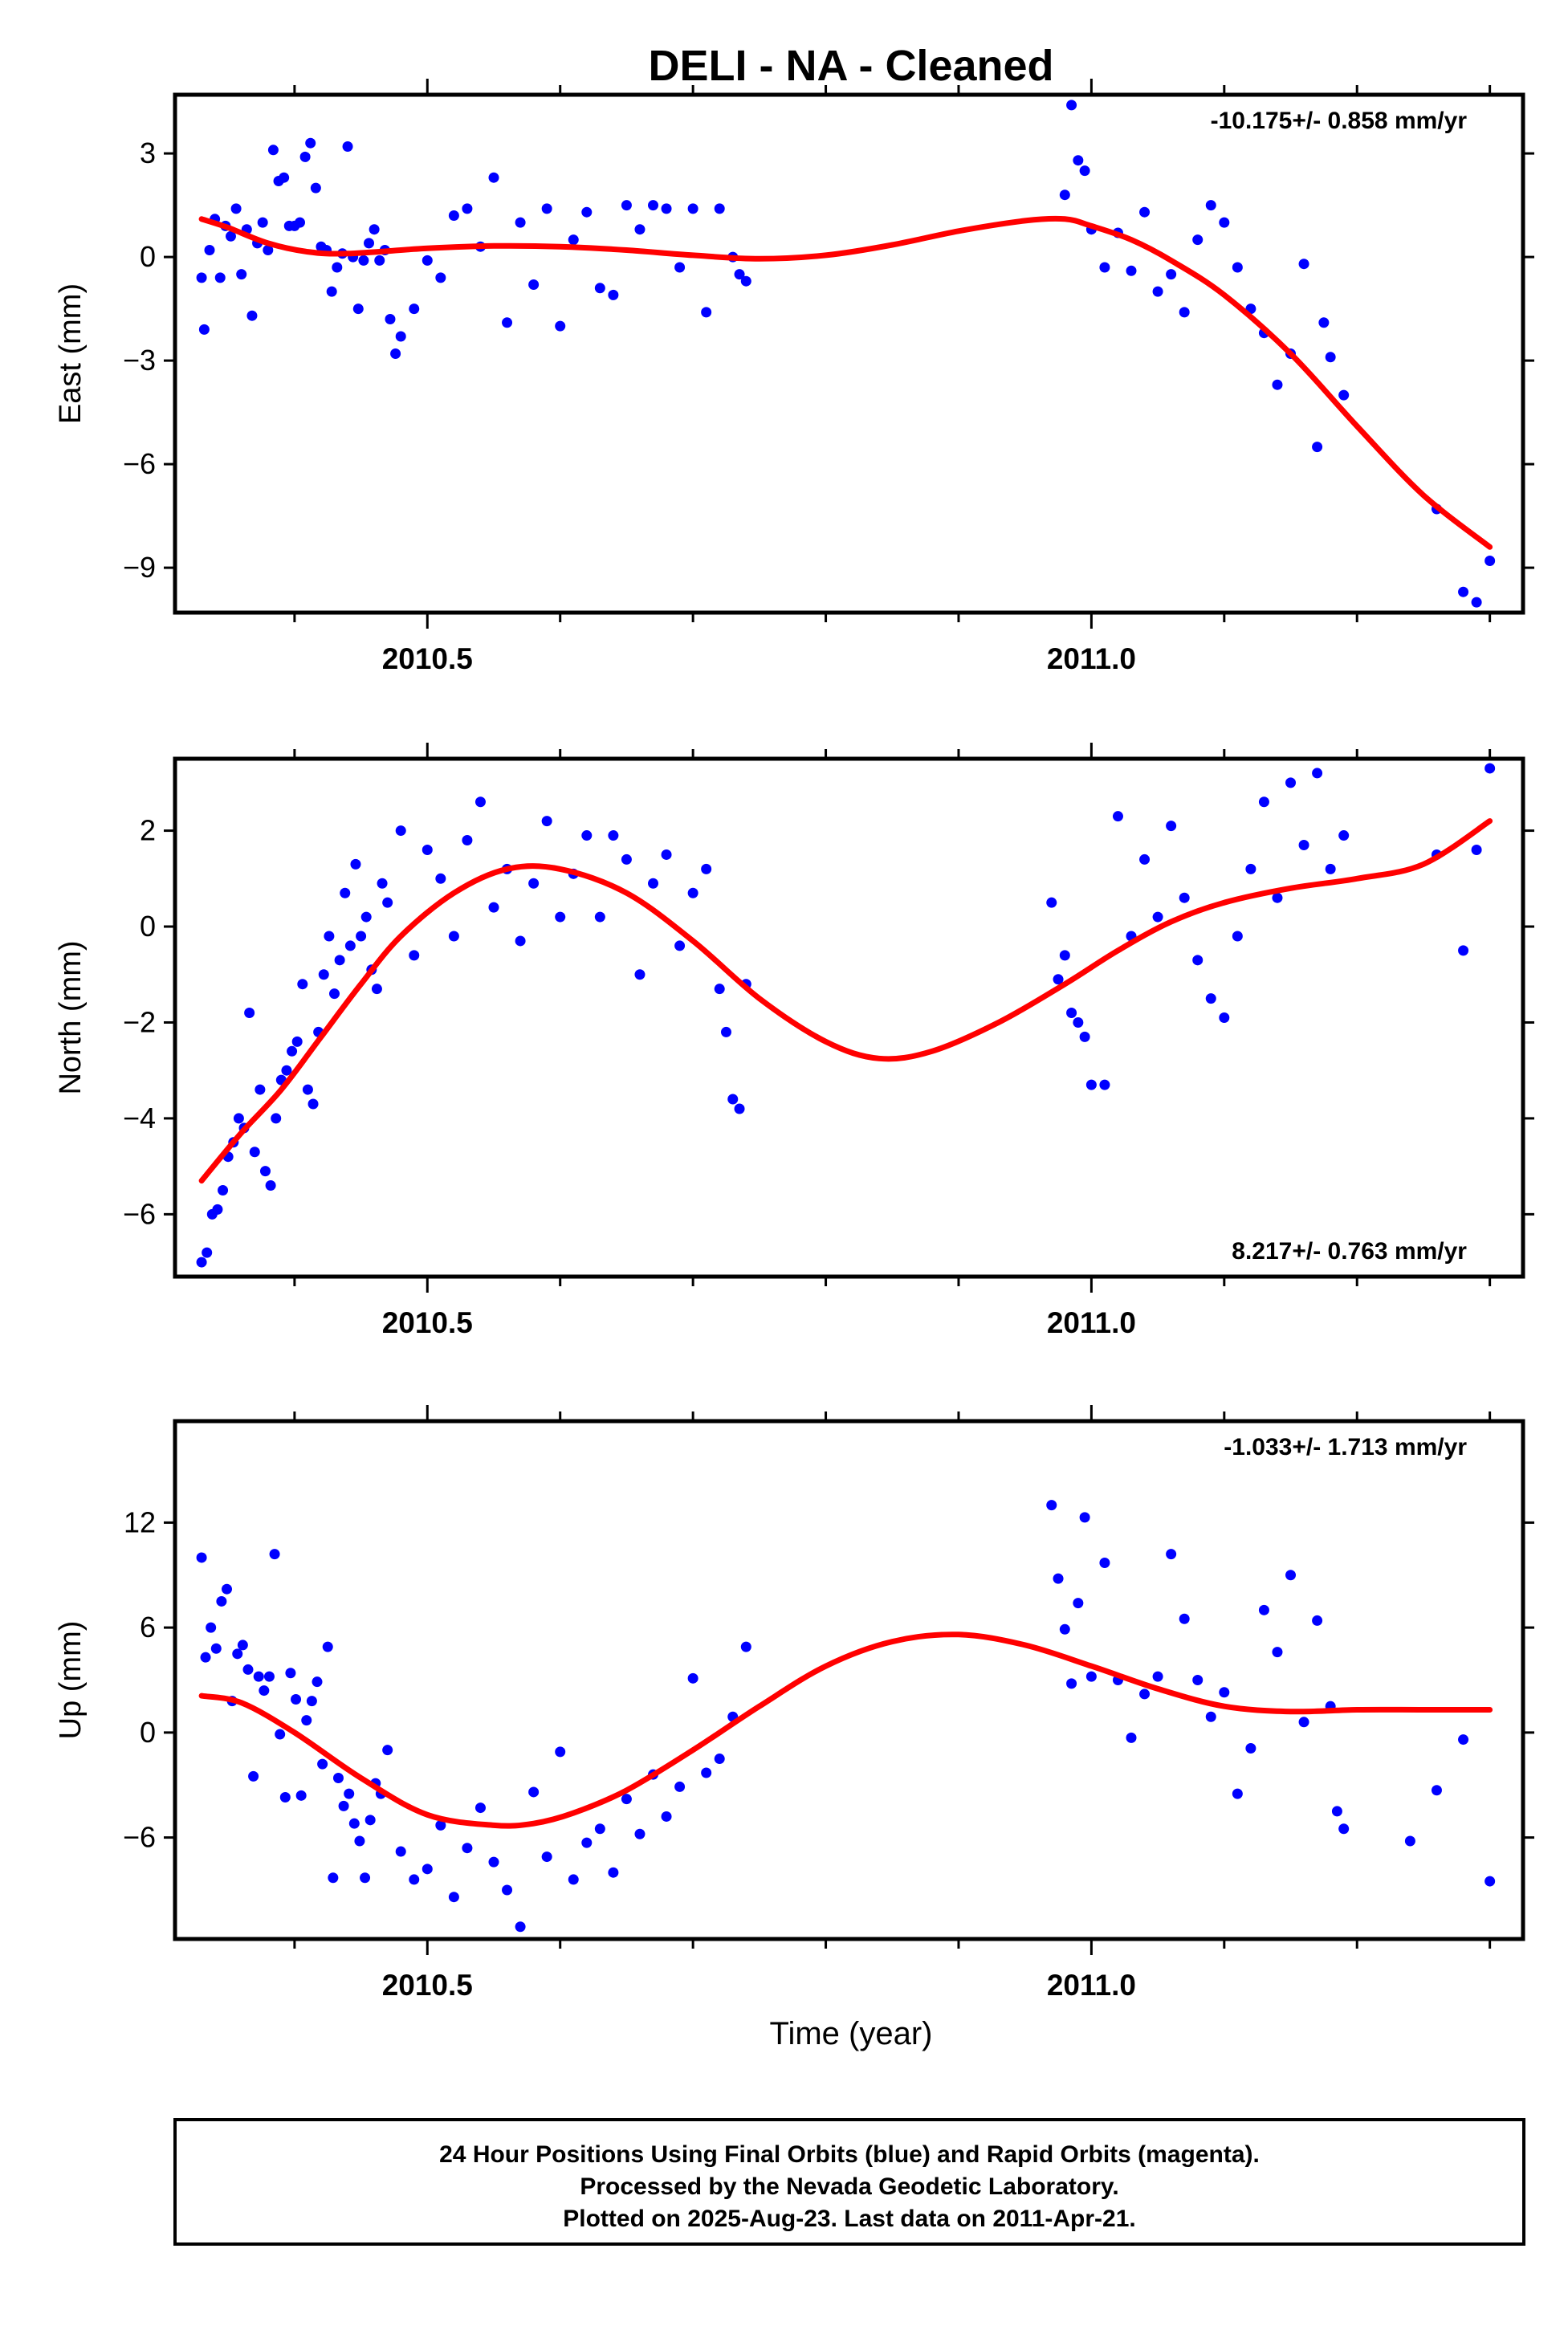 This screenshot has height=2330, width=1568. What do you see at coordinates (139, 360) in the screenshot?
I see `y-tick-label: −3` at bounding box center [139, 360].